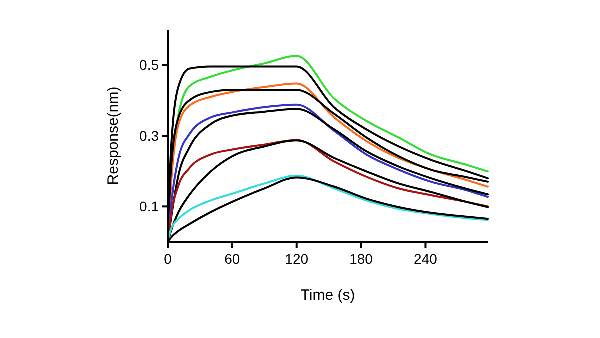  I want to click on x-tick-label: 120, so click(297, 259).